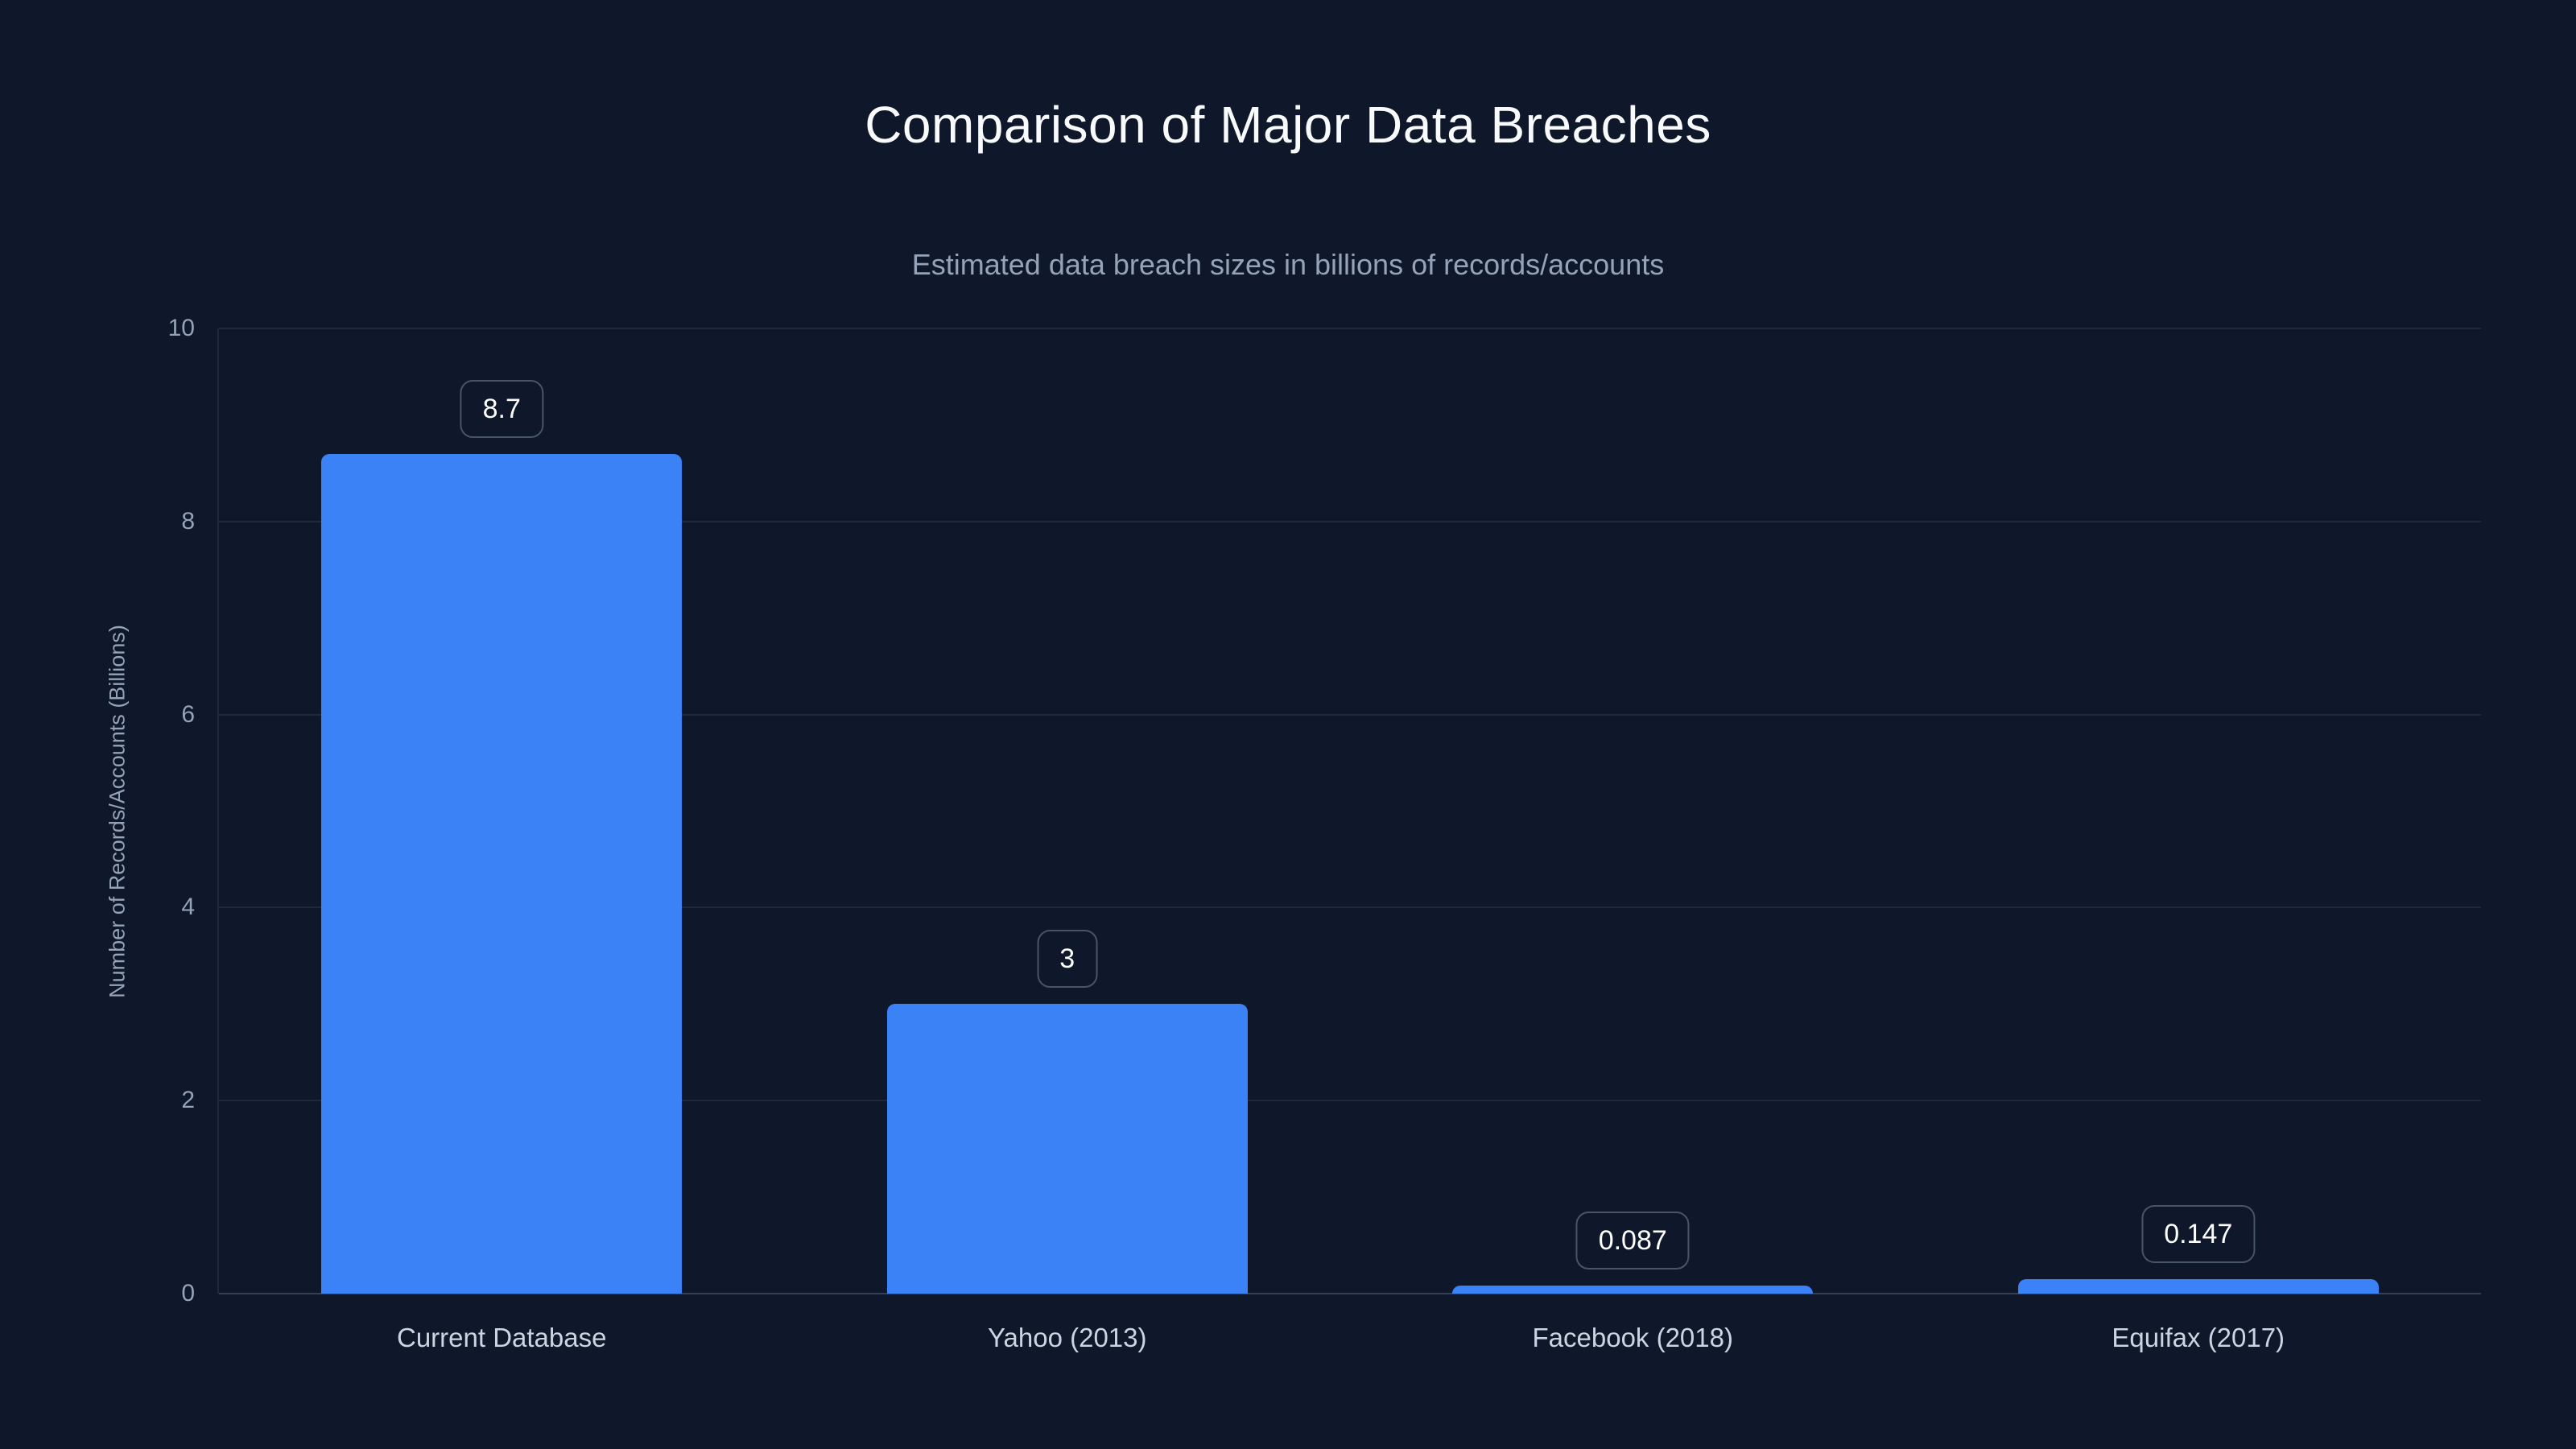 This screenshot has width=2576, height=1449. What do you see at coordinates (117, 811) in the screenshot?
I see `y-axis-label: Number of Records/Accounts (Billions)` at bounding box center [117, 811].